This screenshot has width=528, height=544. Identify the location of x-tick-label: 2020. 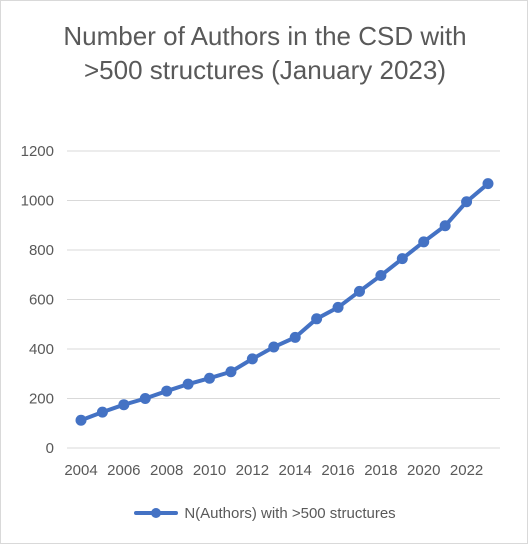
(423, 470).